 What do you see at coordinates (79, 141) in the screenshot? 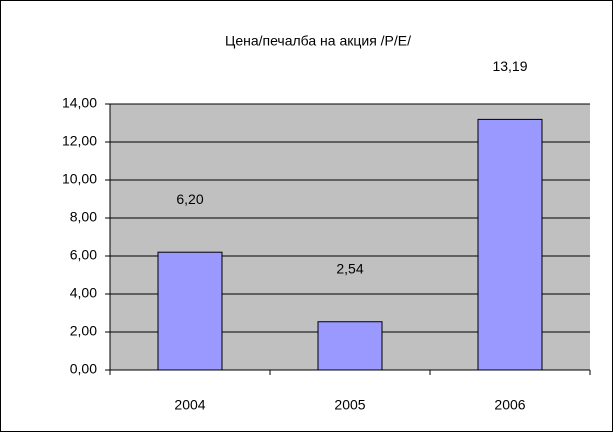
I see `y-tick-label: 12,00` at bounding box center [79, 141].